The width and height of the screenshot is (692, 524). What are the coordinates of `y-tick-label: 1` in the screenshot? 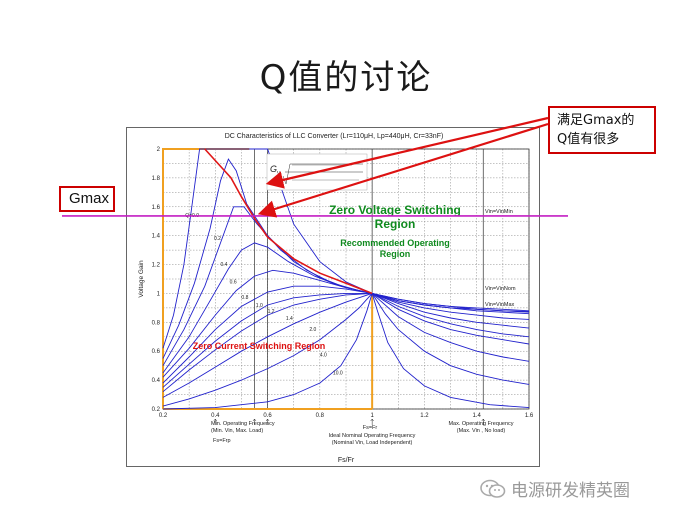 It's located at (159, 294).